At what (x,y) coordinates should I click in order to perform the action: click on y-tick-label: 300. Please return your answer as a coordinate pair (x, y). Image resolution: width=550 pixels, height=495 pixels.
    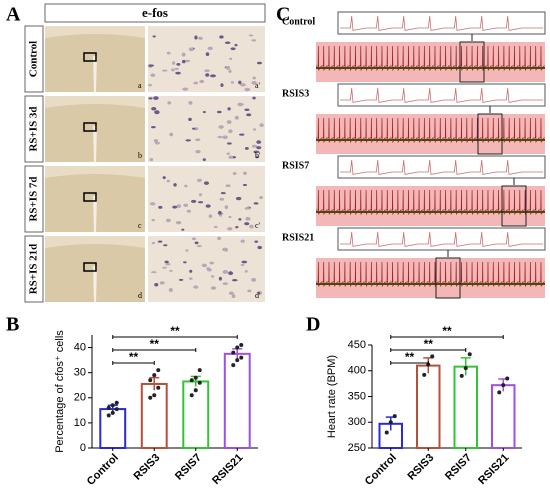
    Looking at the image, I should click on (357, 422).